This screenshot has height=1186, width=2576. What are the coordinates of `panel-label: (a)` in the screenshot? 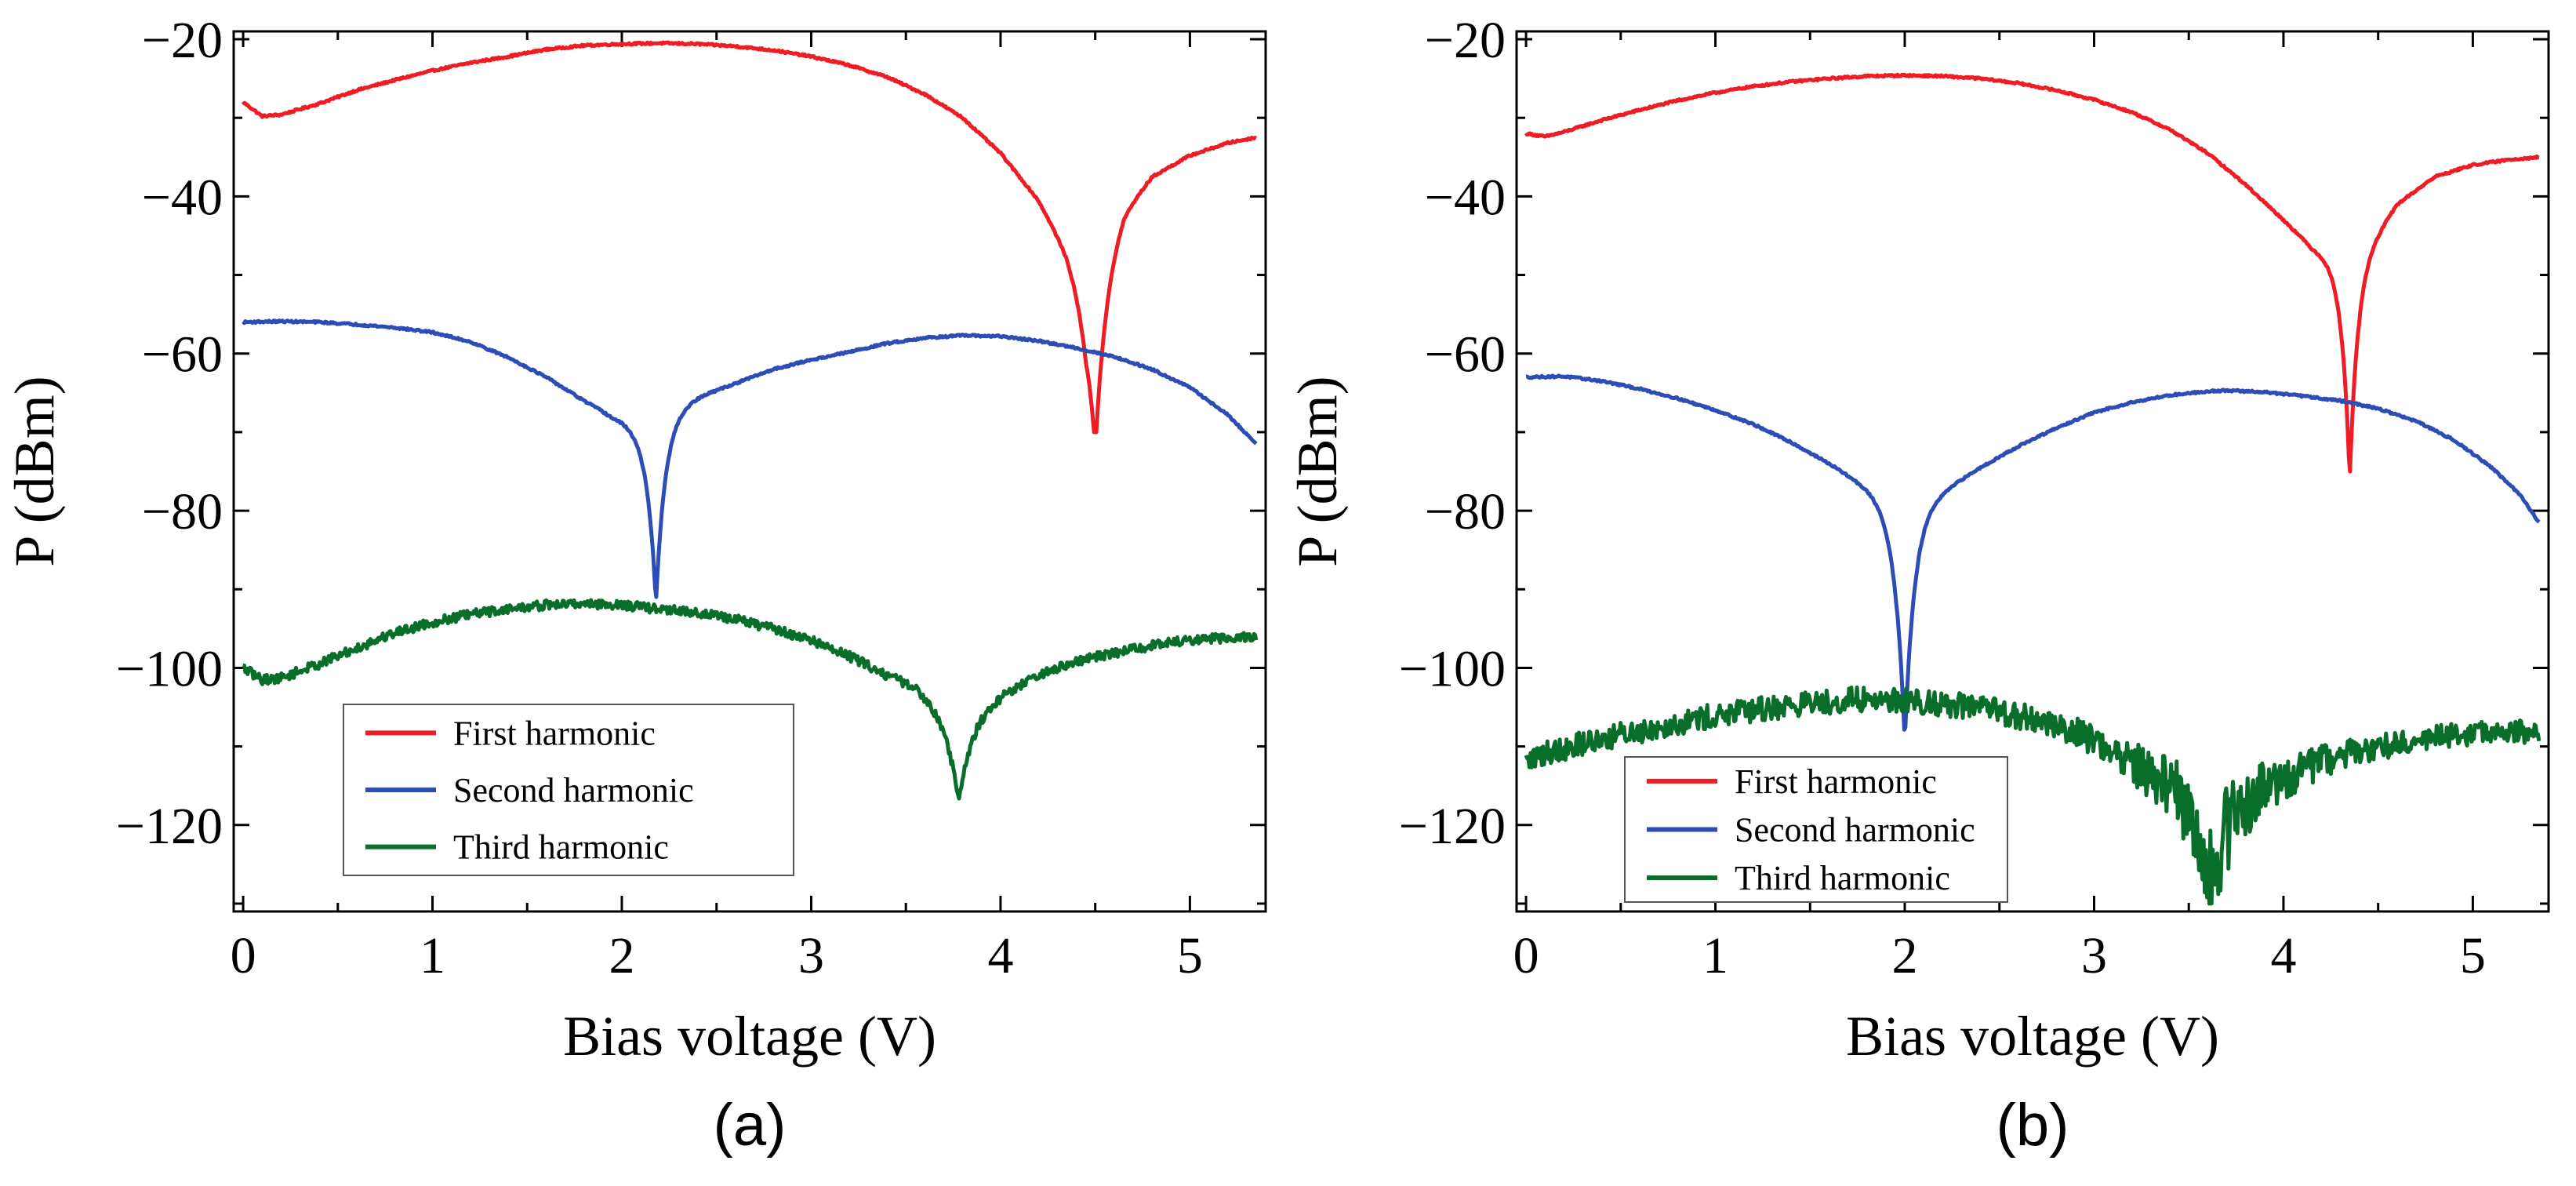 It's located at (750, 1125).